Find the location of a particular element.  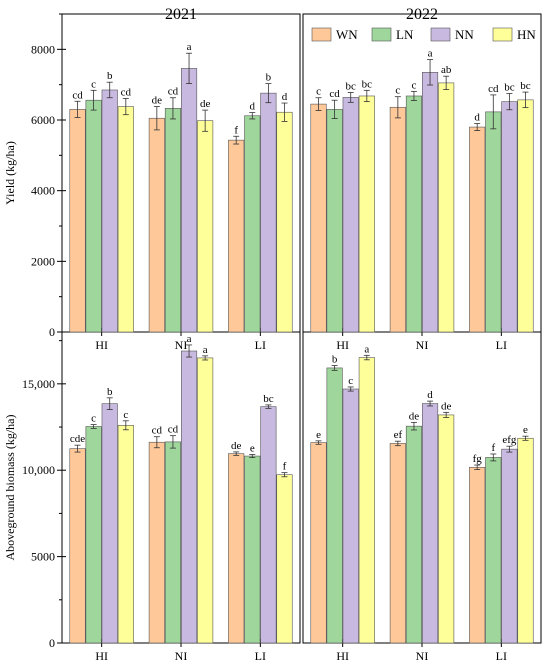

legend-label-ln: LN is located at coordinates (405, 34).